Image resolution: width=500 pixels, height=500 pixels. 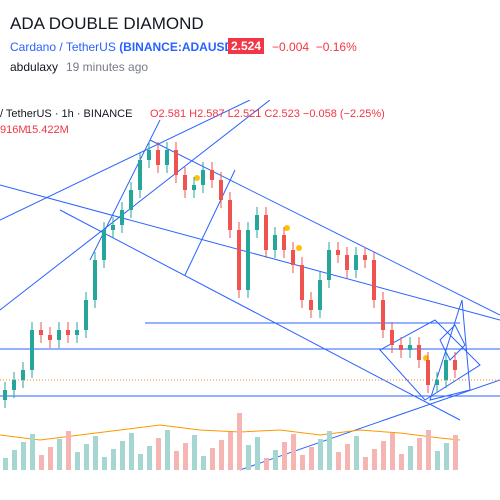 I want to click on symbol-name: Cardano / TetherUS, so click(x=63, y=47).